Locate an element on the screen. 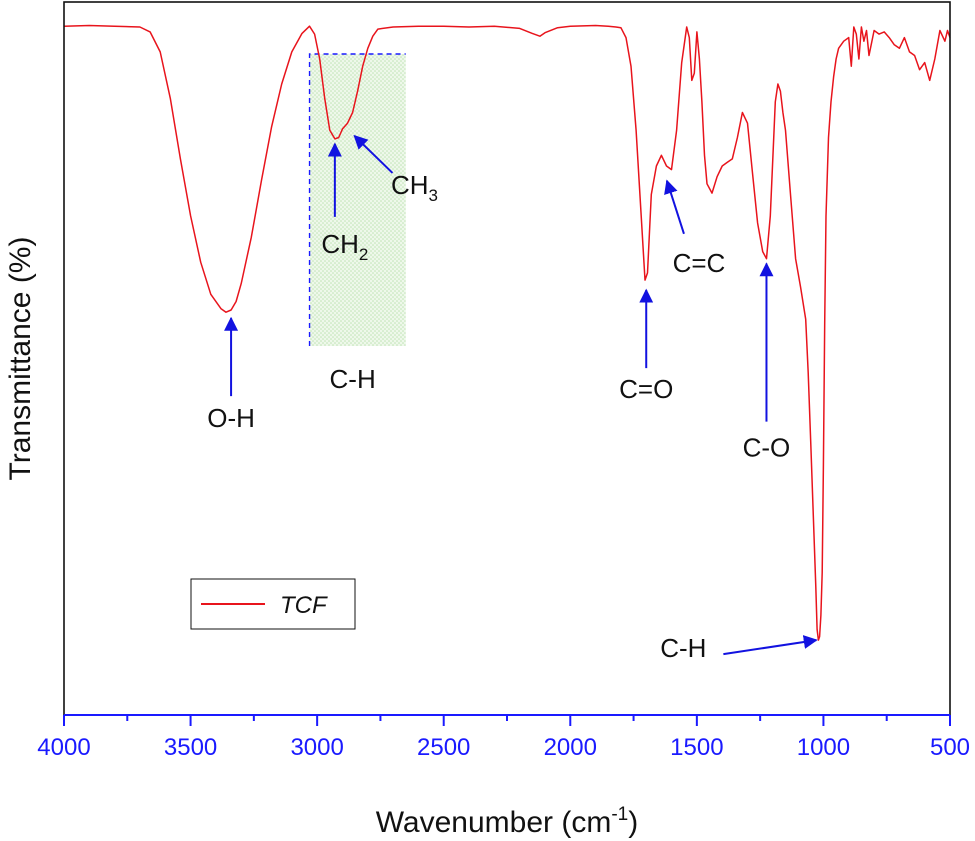  ch2-label: CH2 is located at coordinates (344, 246).